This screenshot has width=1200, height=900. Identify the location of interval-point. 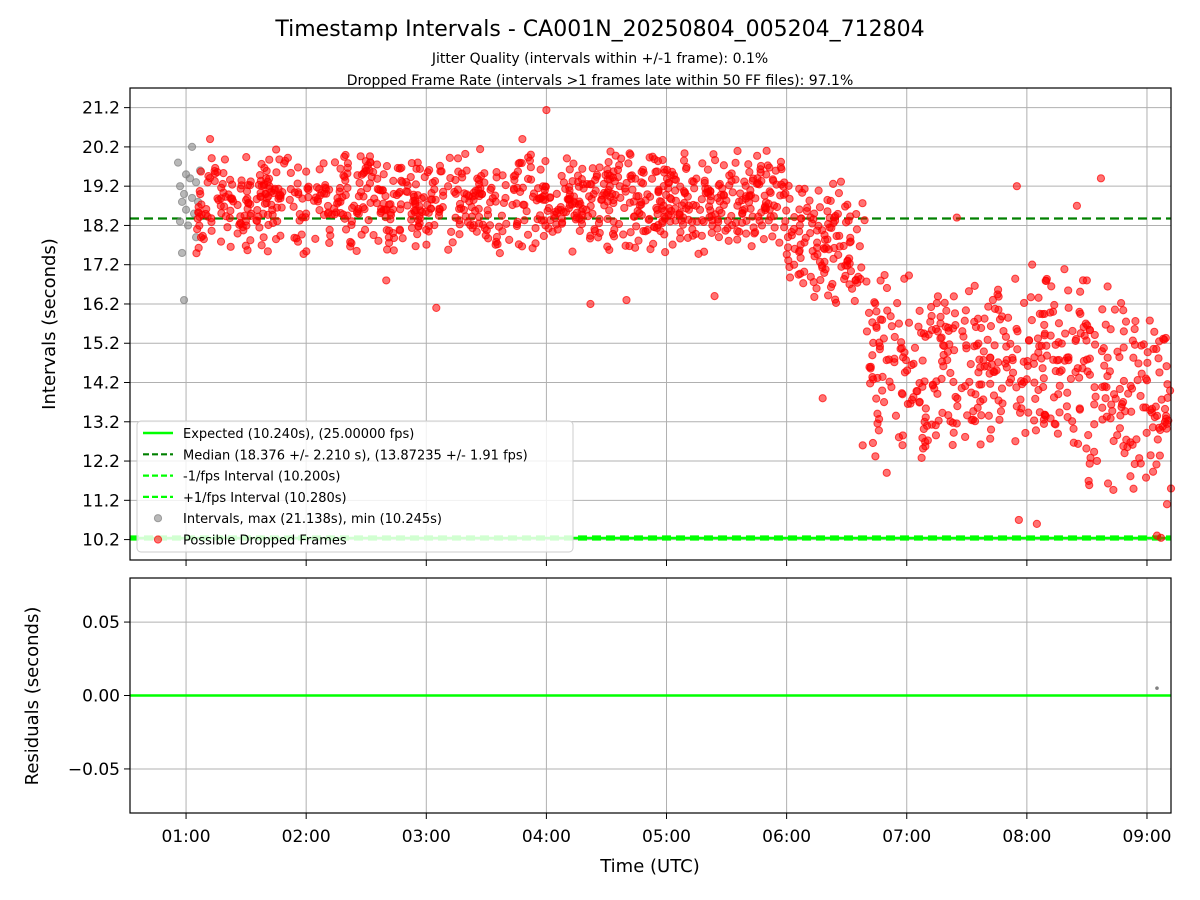
(182, 201).